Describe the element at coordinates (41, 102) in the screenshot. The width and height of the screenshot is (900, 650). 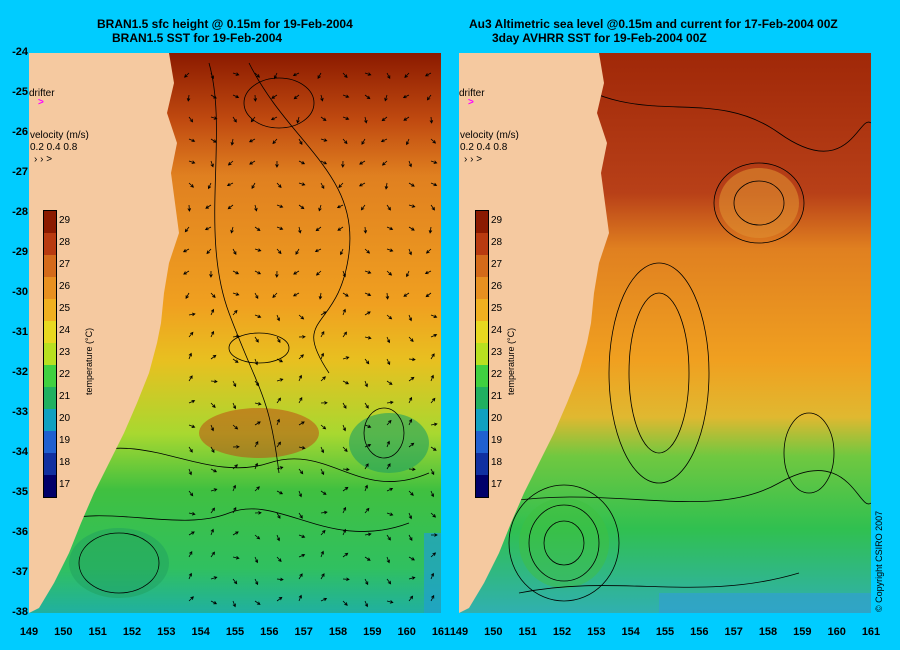
I see `left-drifter-marker: >` at that location.